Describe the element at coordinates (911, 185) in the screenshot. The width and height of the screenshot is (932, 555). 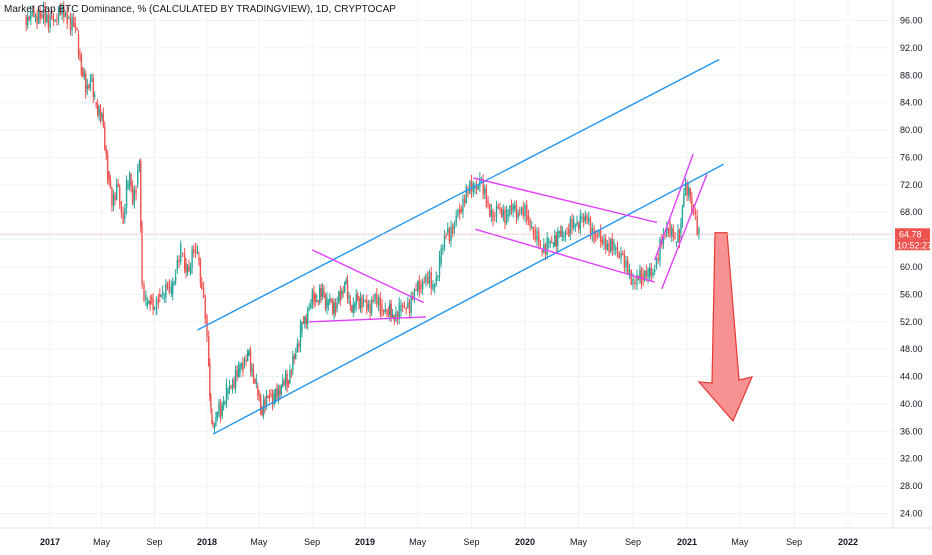
I see `y-tick-label: 72.00` at that location.